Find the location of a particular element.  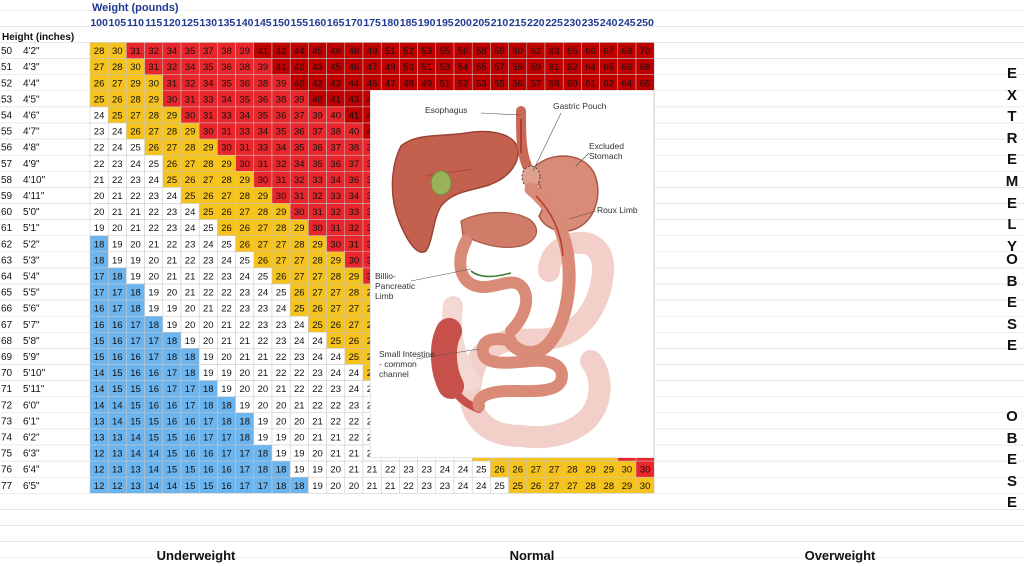

bmi-value: 55 is located at coordinates (445, 51).